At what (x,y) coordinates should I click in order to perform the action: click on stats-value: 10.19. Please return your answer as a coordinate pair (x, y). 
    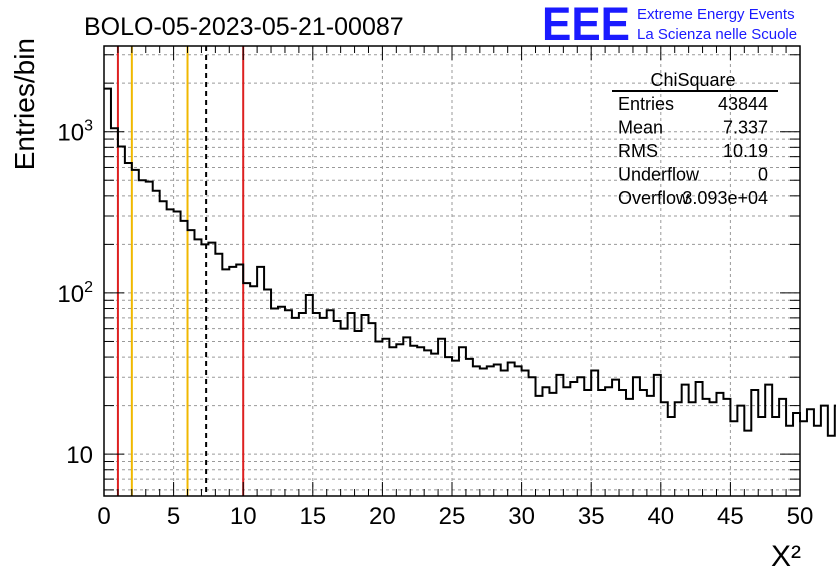
    Looking at the image, I should click on (745, 151).